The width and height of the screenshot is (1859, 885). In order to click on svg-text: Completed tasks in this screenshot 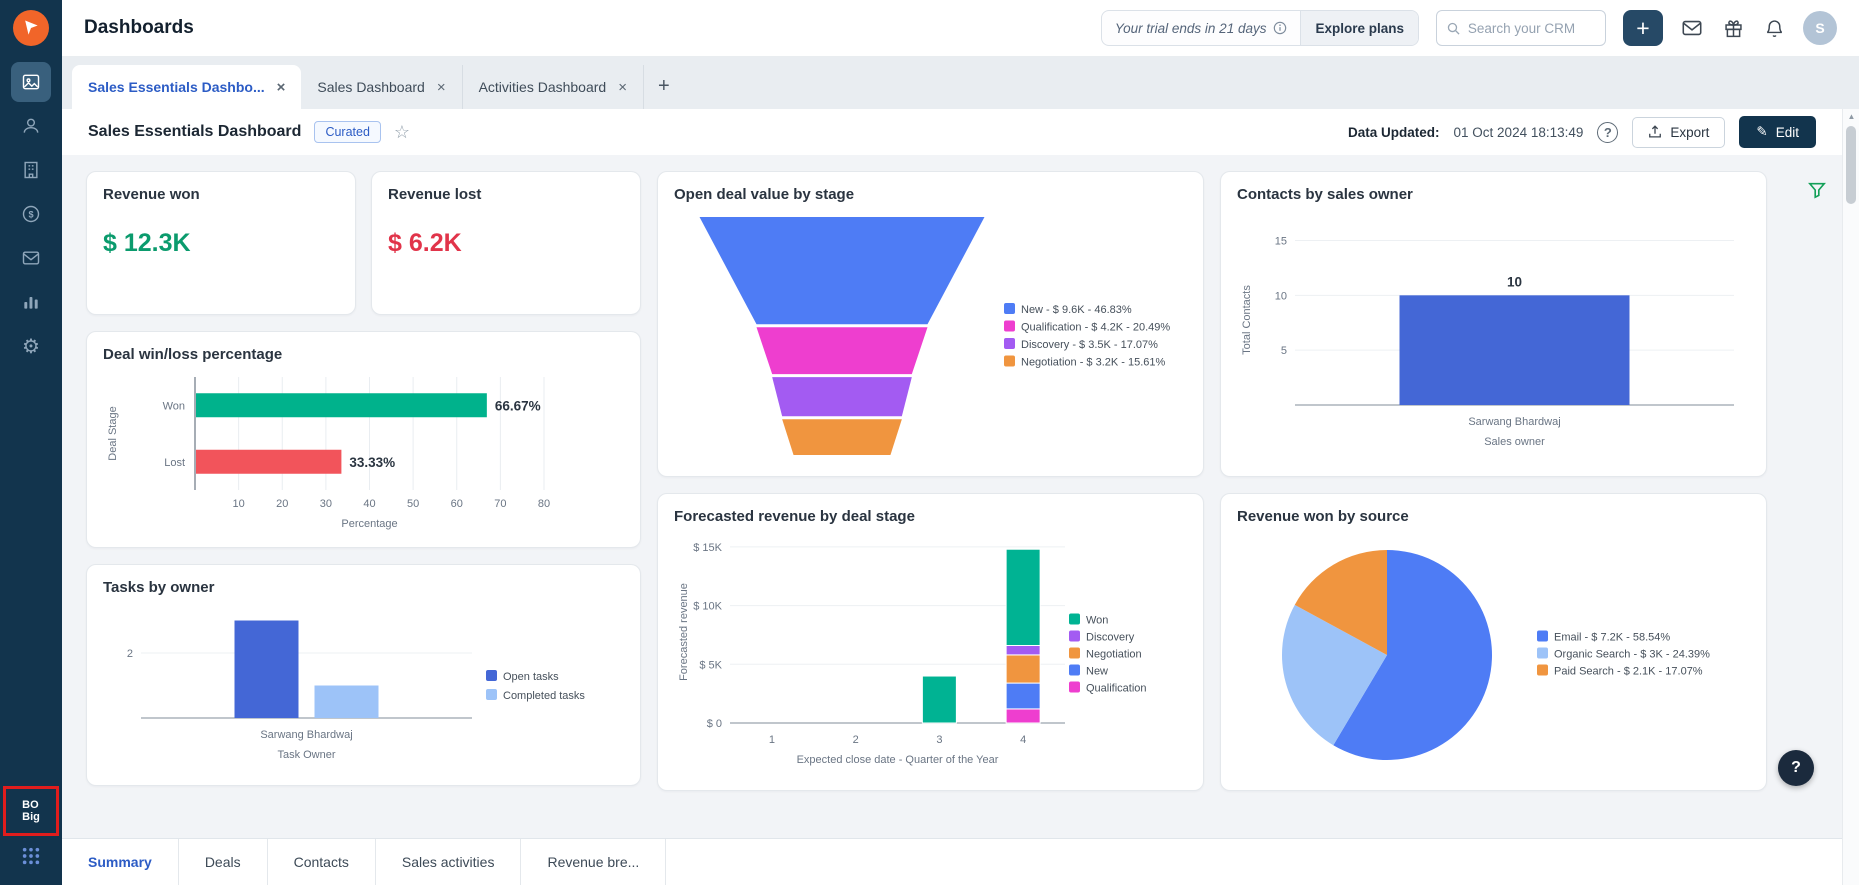, I will do `click(544, 696)`.